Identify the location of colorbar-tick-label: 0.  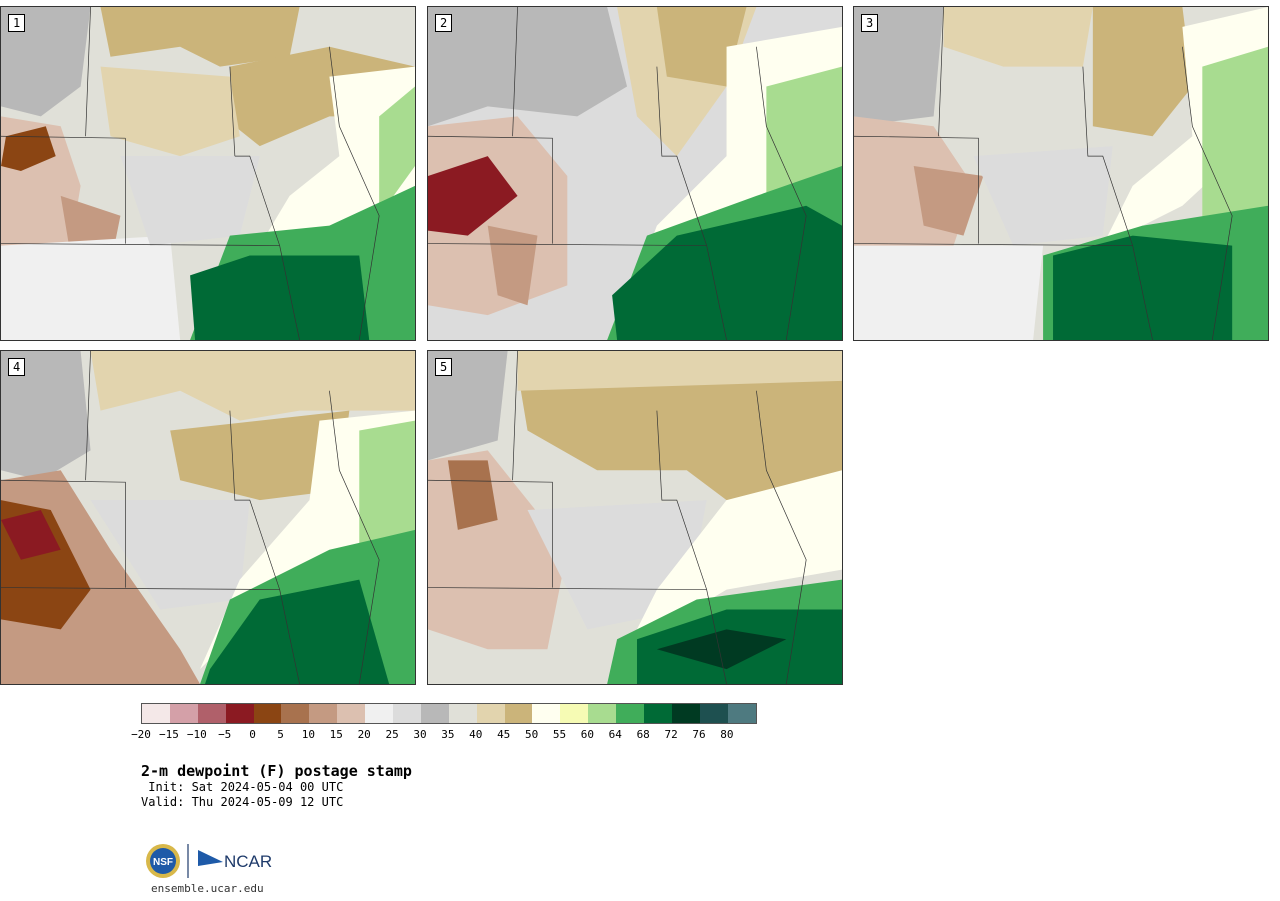
(252, 734).